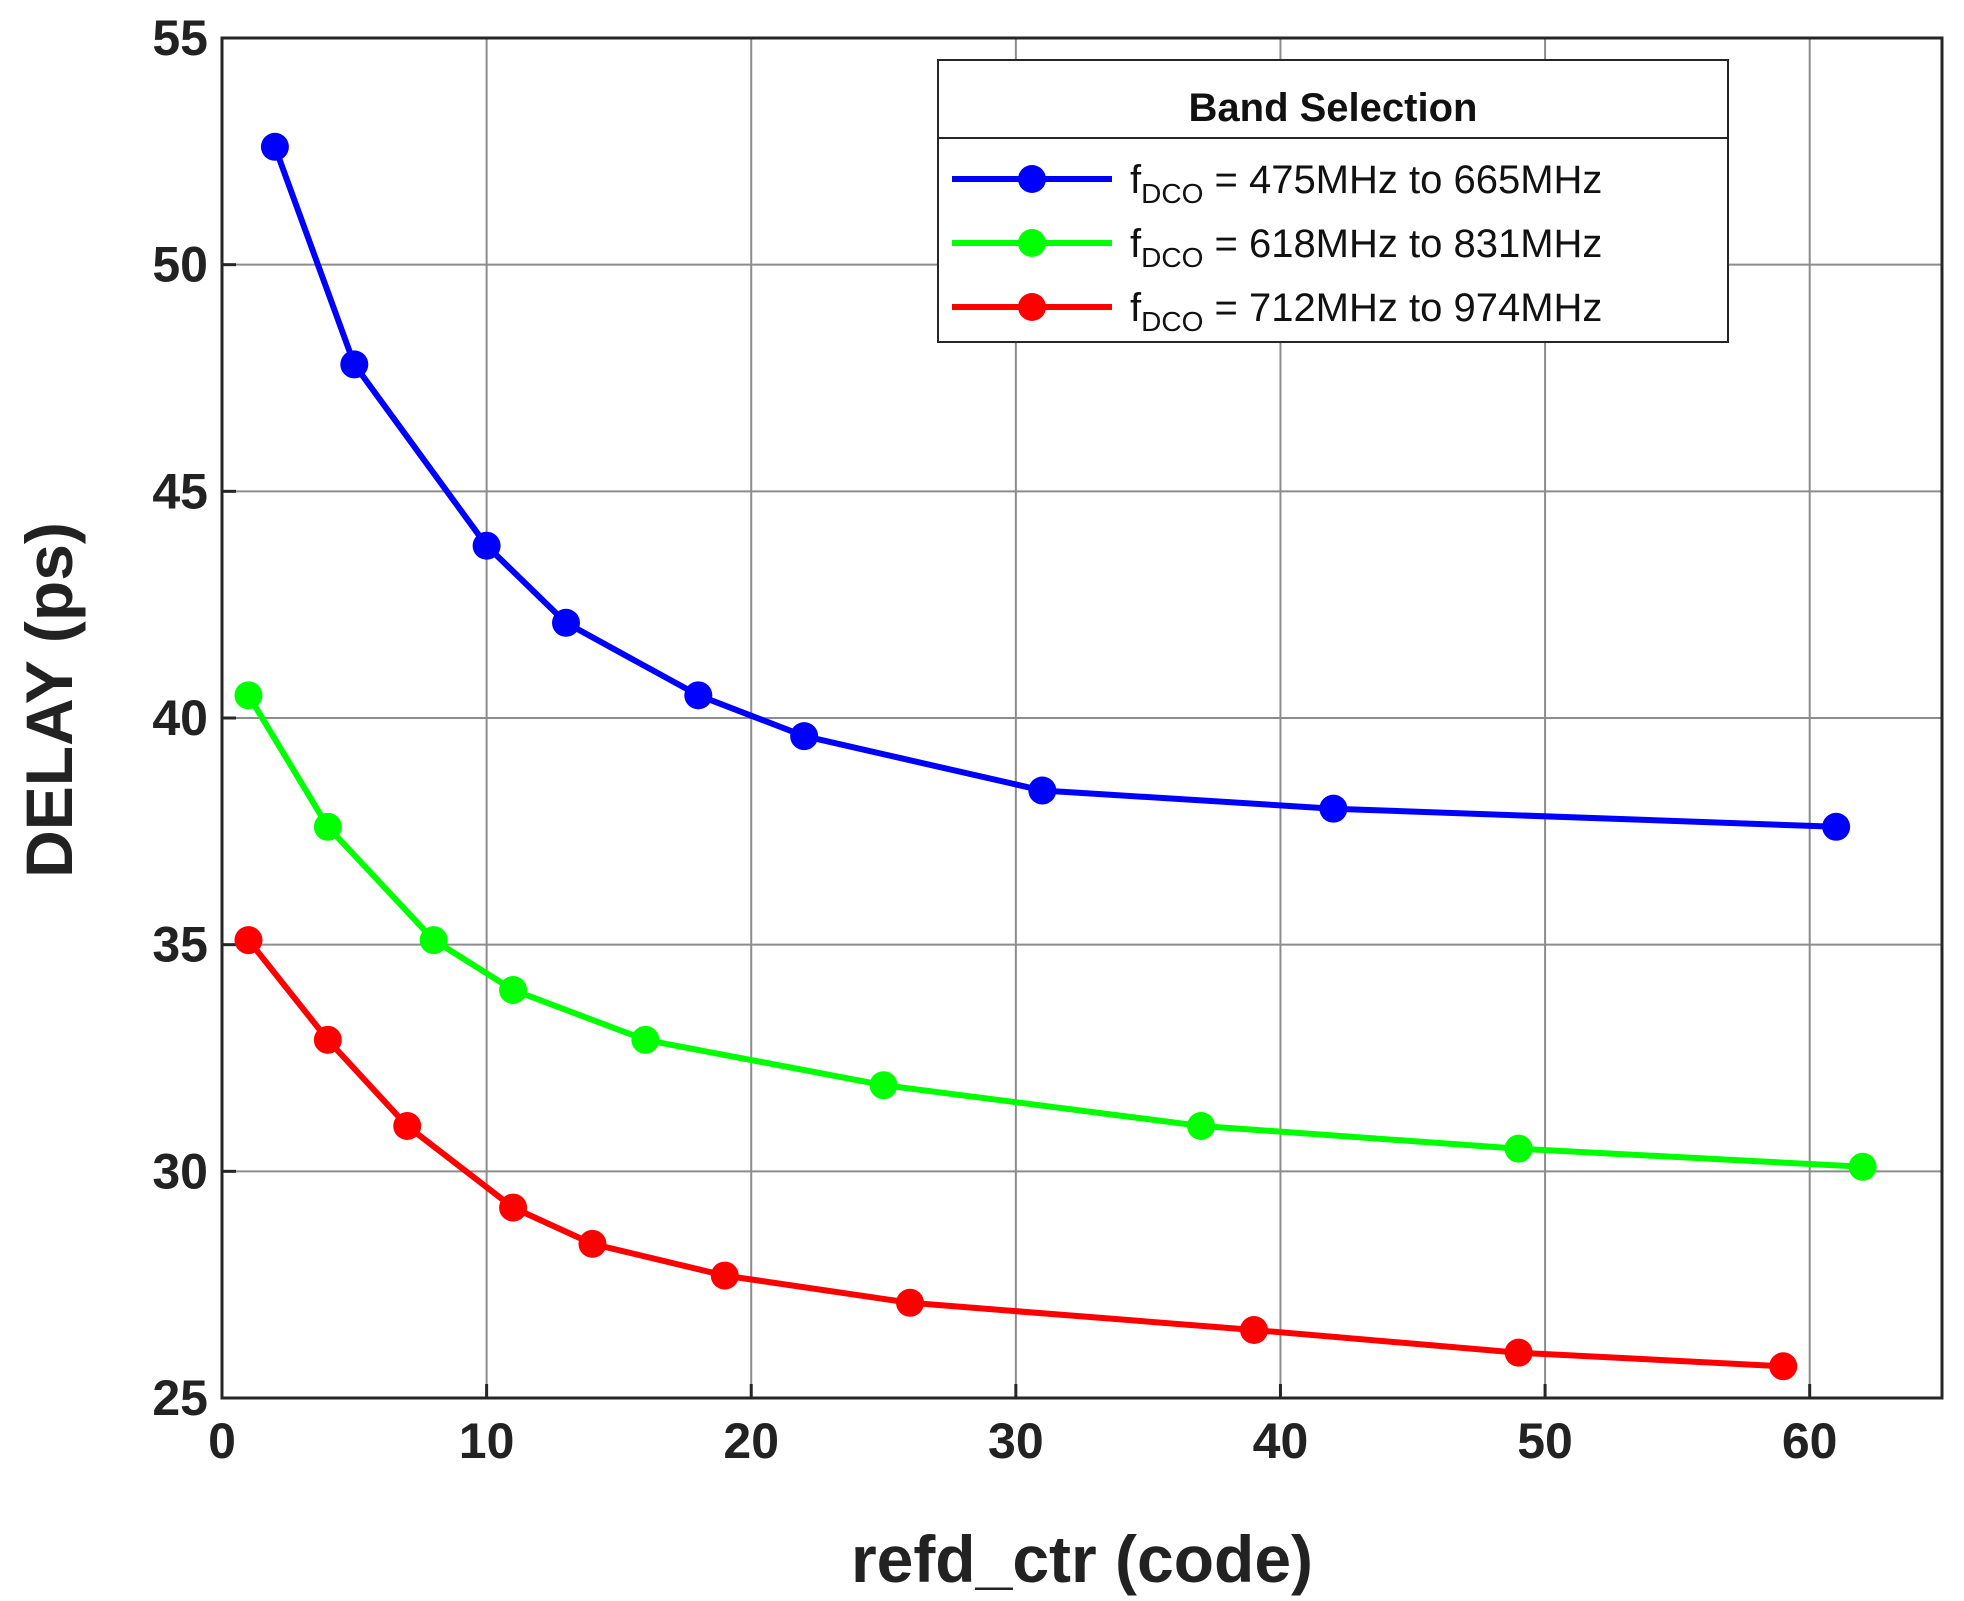 Image resolution: width=1964 pixels, height=1601 pixels. I want to click on x-tick-label: 60, so click(1810, 1441).